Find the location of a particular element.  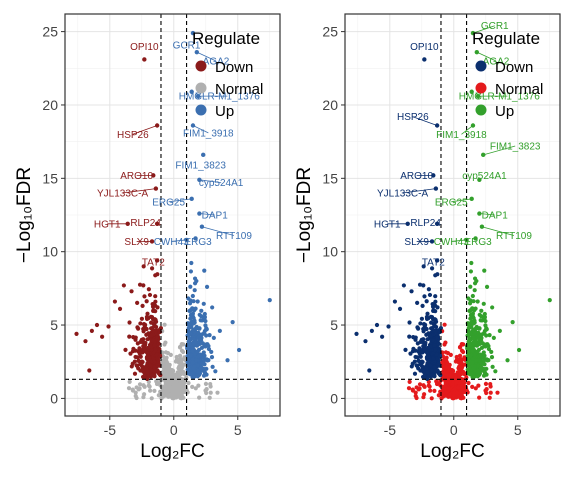

legend: Regulate Down Normal Up is located at coordinates (227, 74).